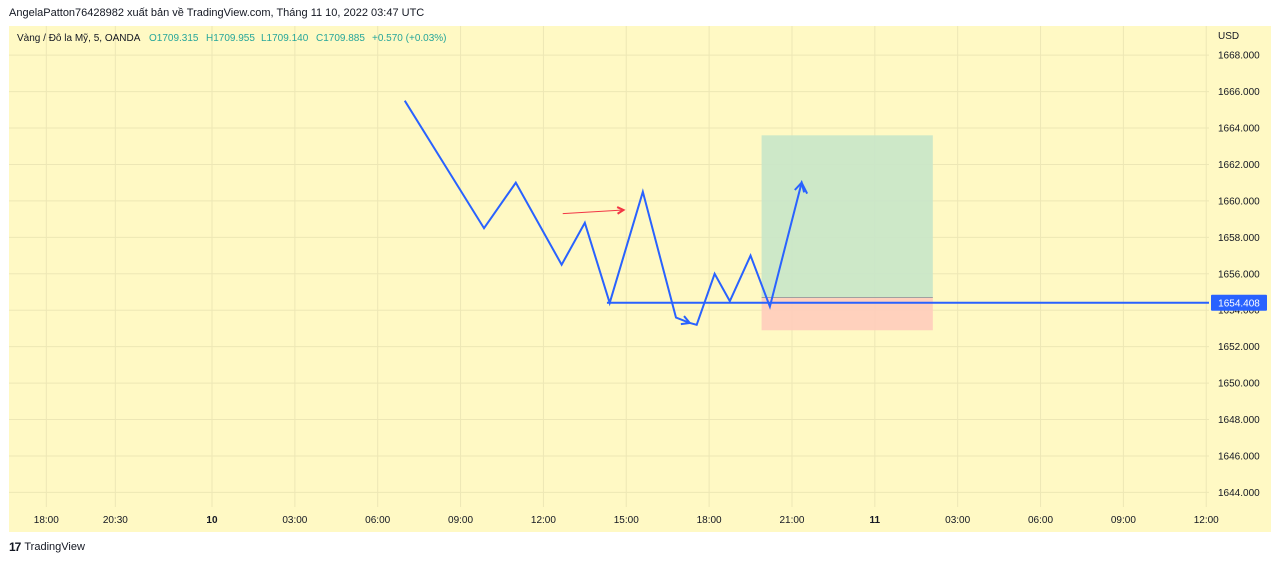 Image resolution: width=1280 pixels, height=563 pixels. What do you see at coordinates (1239, 56) in the screenshot?
I see `price-tick-label: 1668.000` at bounding box center [1239, 56].